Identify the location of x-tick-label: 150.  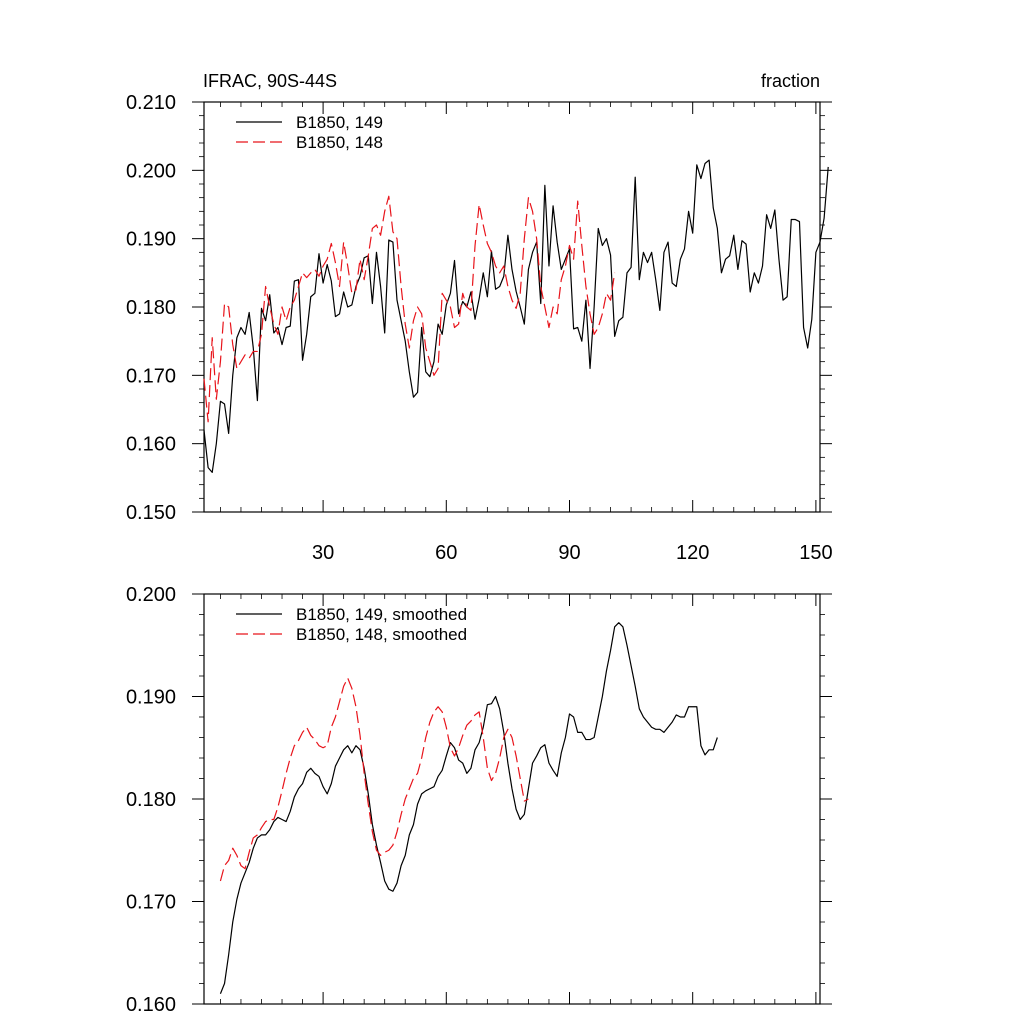
(815, 553).